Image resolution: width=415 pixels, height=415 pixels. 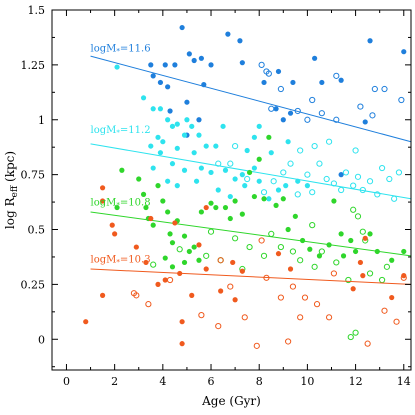 I want to click on series-label: logM*=11.6, so click(x=121, y=50).